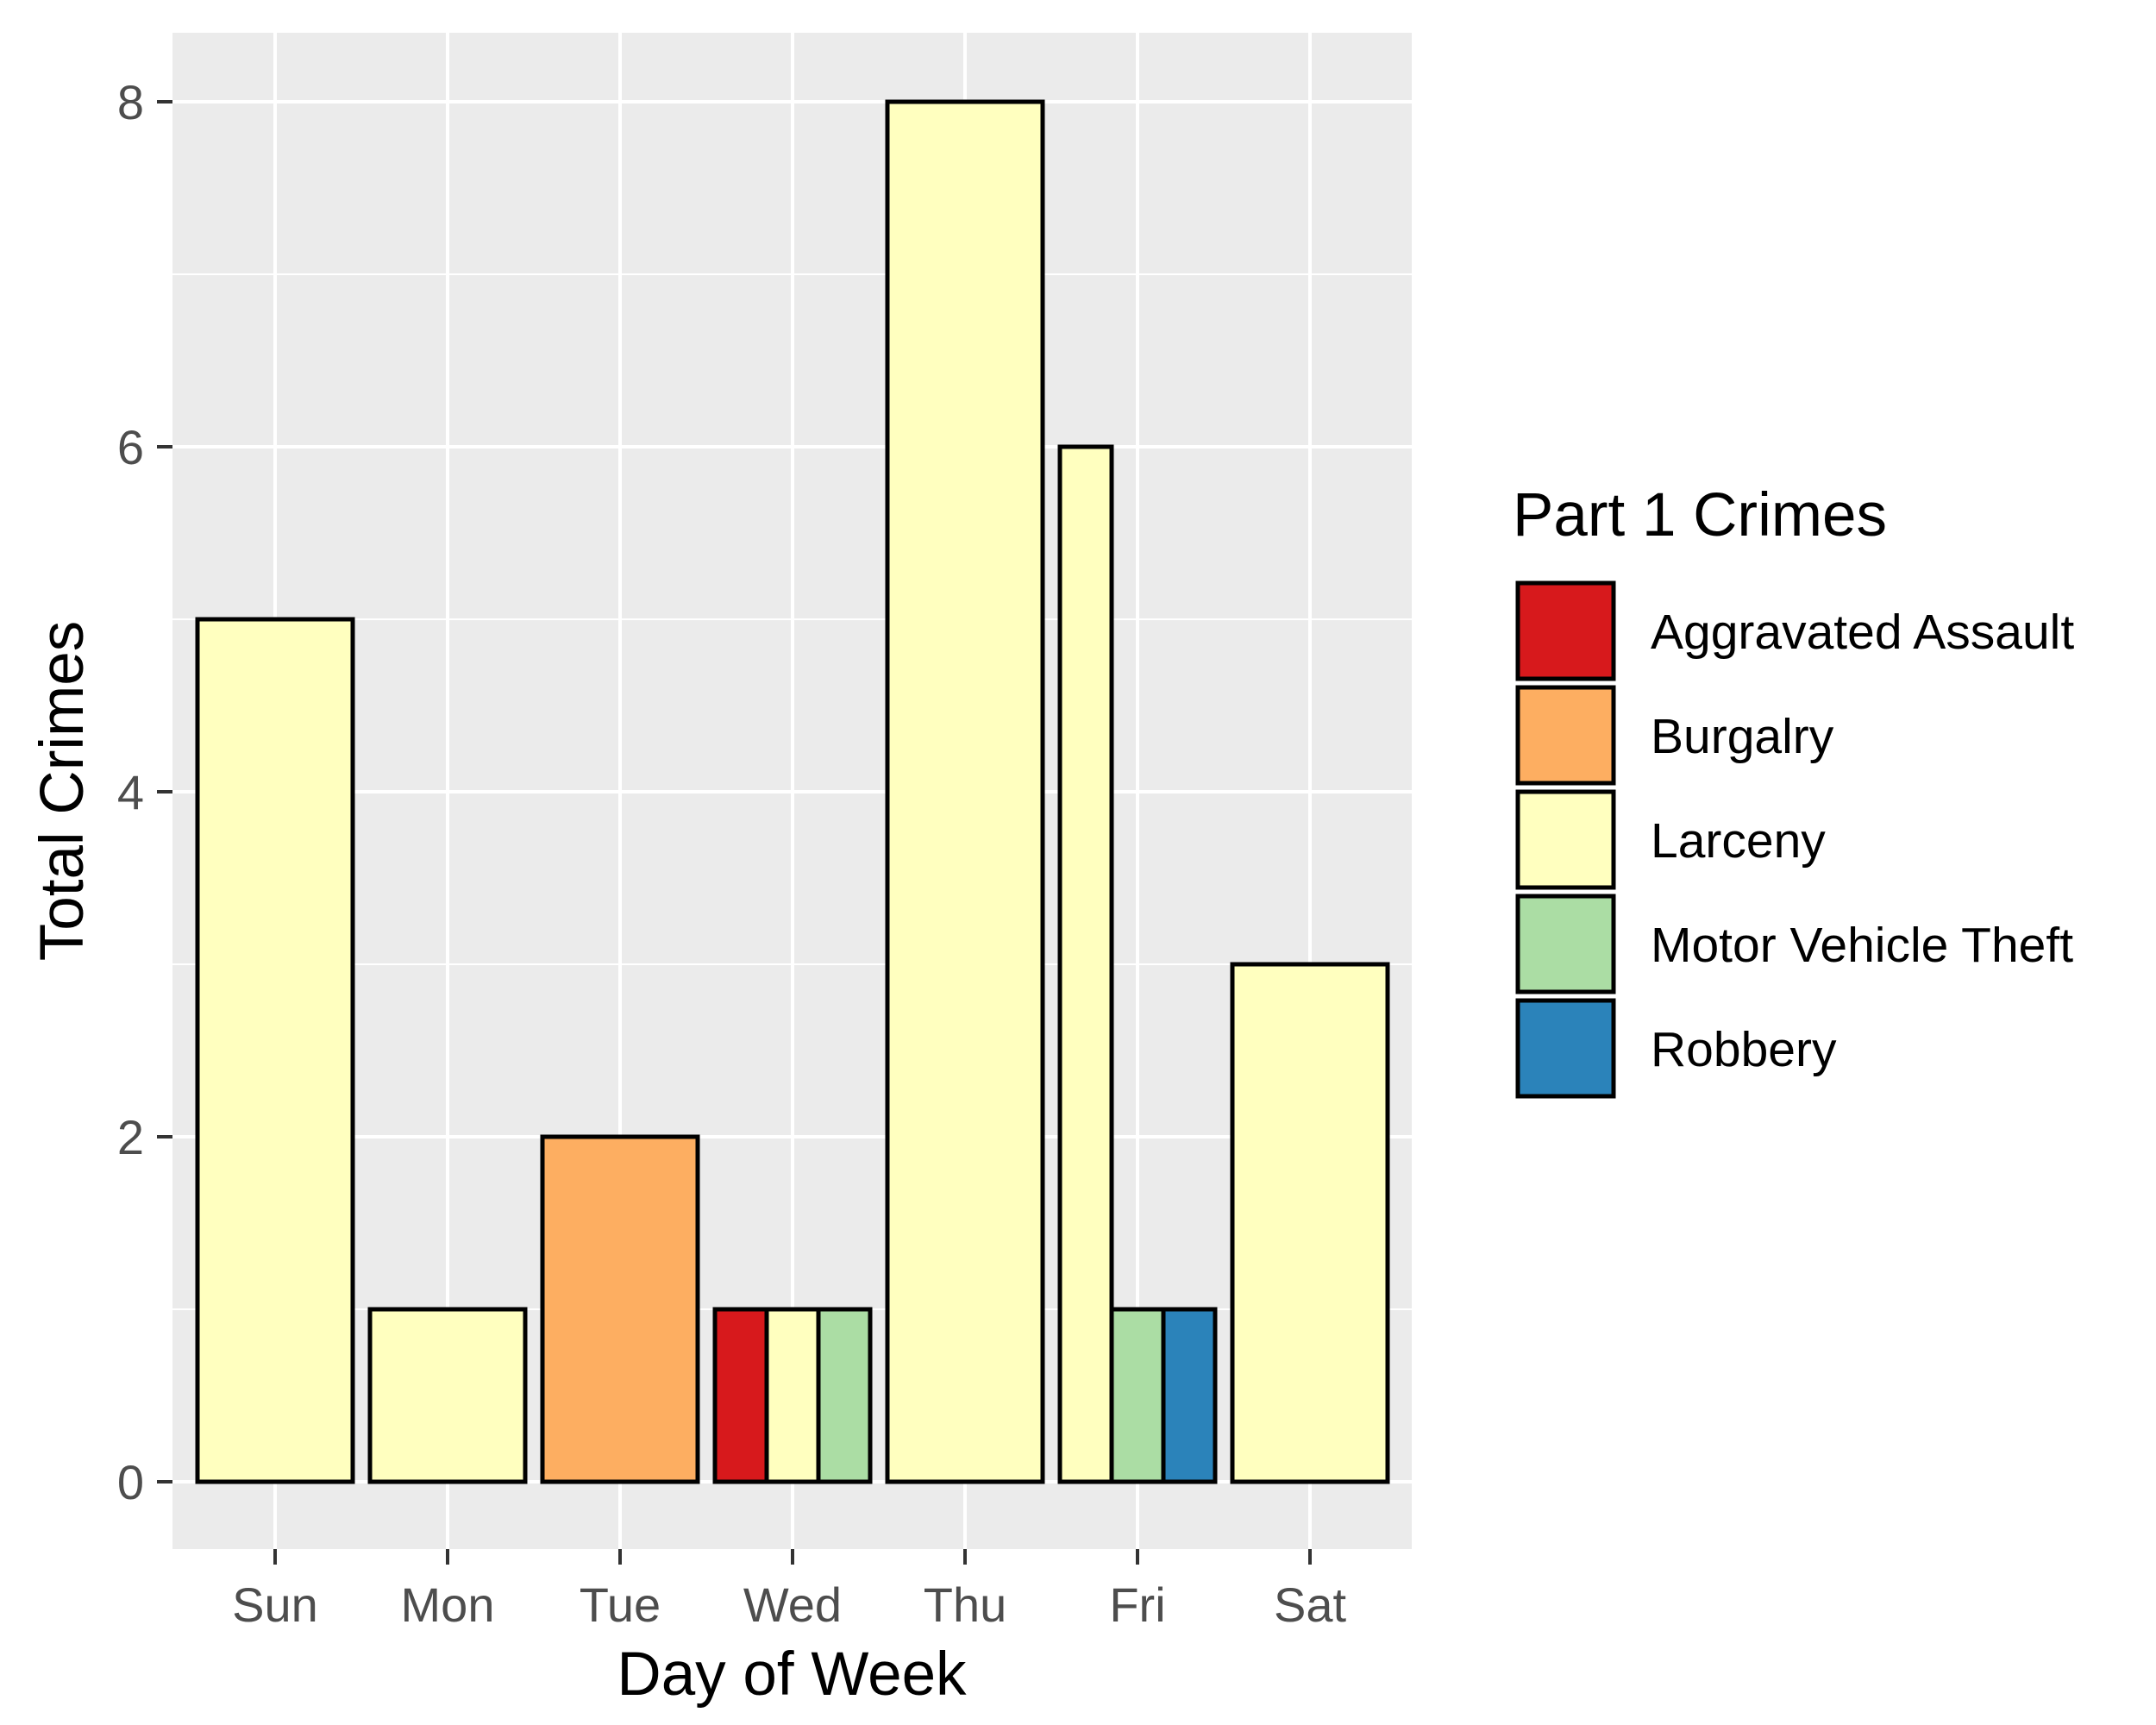 Image resolution: width=2156 pixels, height=1725 pixels. Describe the element at coordinates (1738, 841) in the screenshot. I see `legend-label-larceny: Larceny` at that location.